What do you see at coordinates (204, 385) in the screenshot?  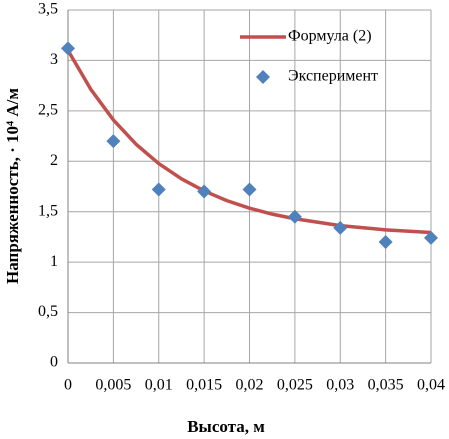 I see `x-tick-label: 0,015` at bounding box center [204, 385].